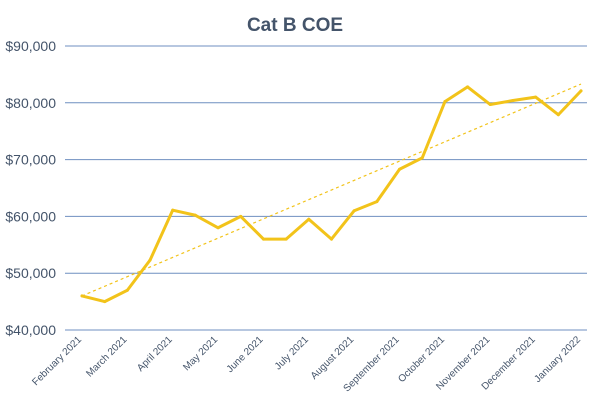 The height and width of the screenshot is (400, 600). What do you see at coordinates (57, 361) in the screenshot?
I see `x-tick-label: February 2021` at bounding box center [57, 361].